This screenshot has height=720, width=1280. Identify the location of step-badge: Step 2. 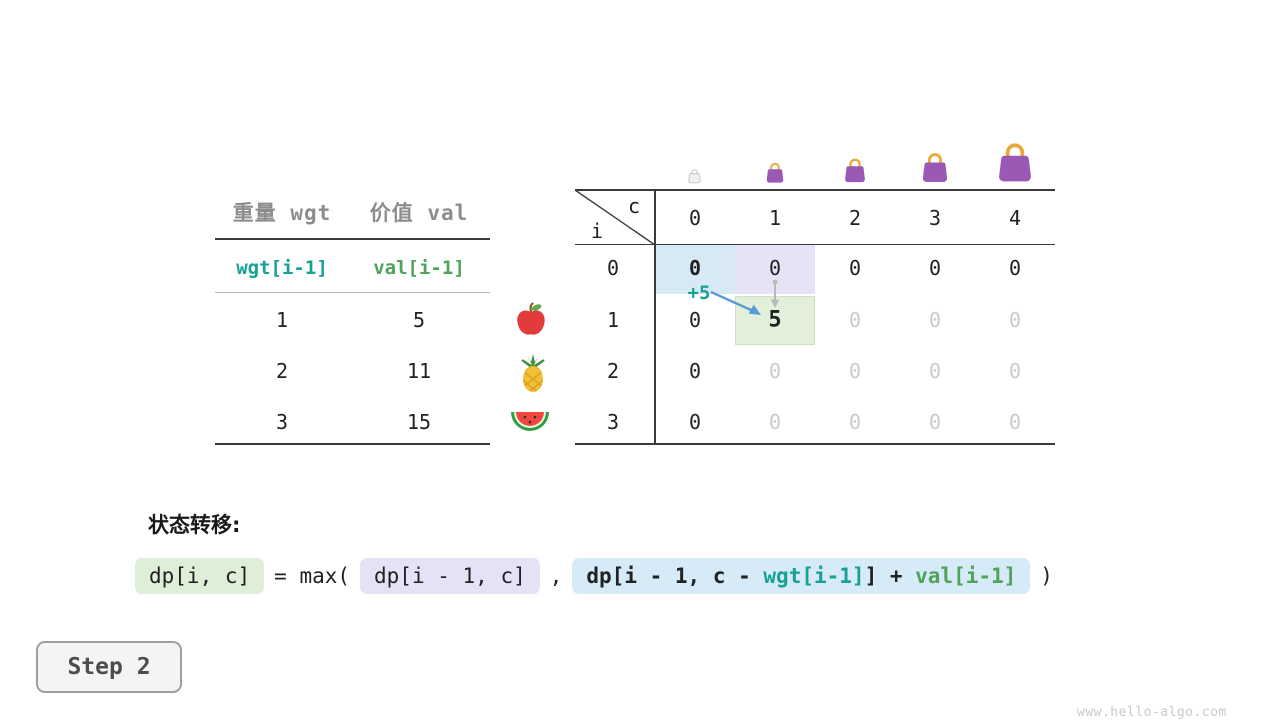
(109, 667).